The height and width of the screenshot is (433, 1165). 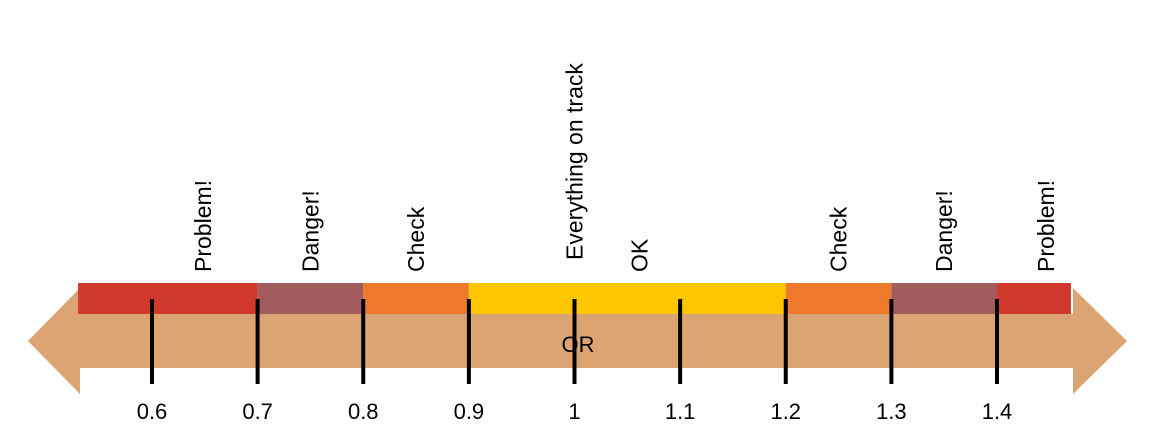 I want to click on tick-label-8: 1.4, so click(x=997, y=411).